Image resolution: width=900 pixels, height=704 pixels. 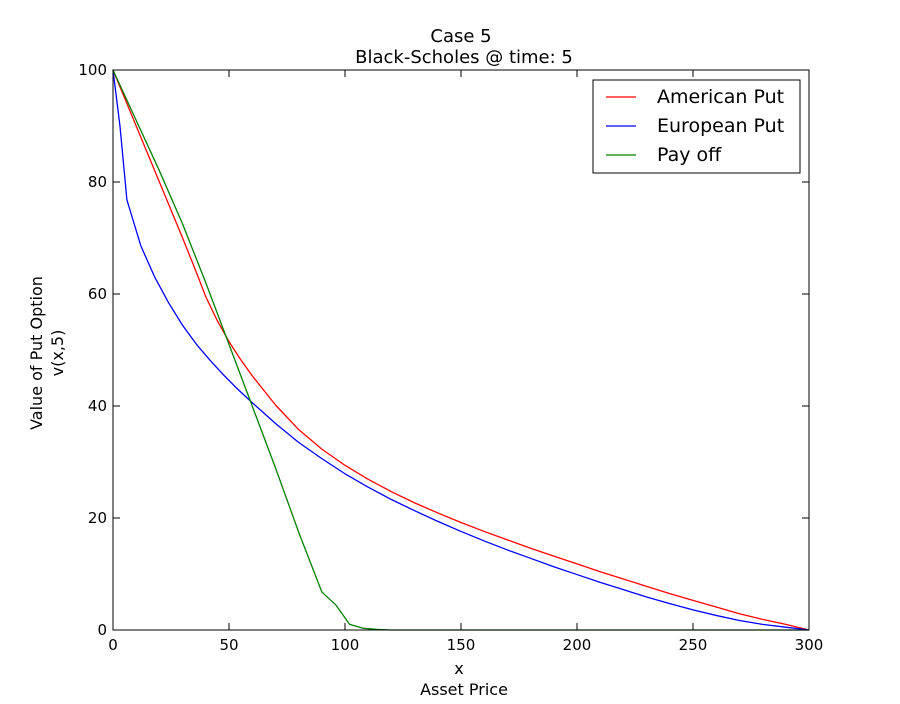 What do you see at coordinates (464, 689) in the screenshot?
I see `x-axis-sublabel: Asset Price` at bounding box center [464, 689].